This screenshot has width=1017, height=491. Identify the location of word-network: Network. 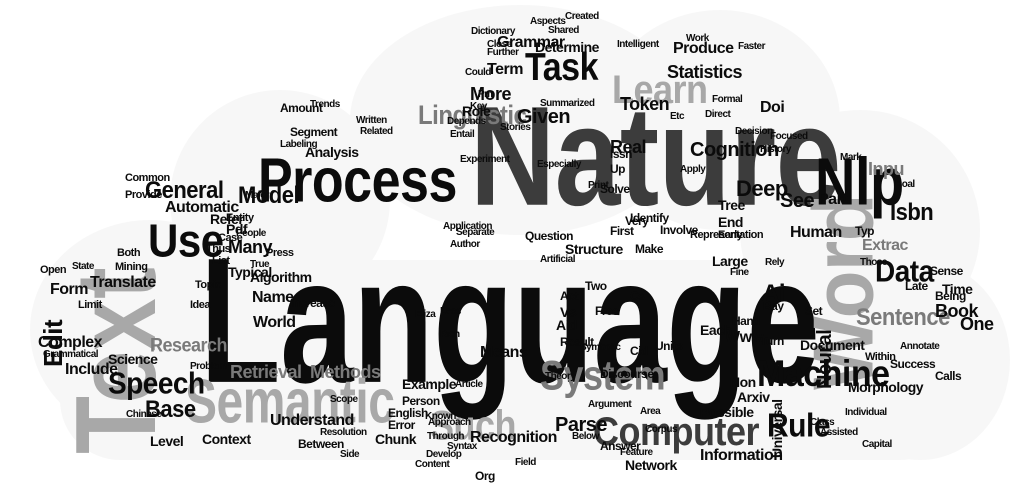
(651, 465).